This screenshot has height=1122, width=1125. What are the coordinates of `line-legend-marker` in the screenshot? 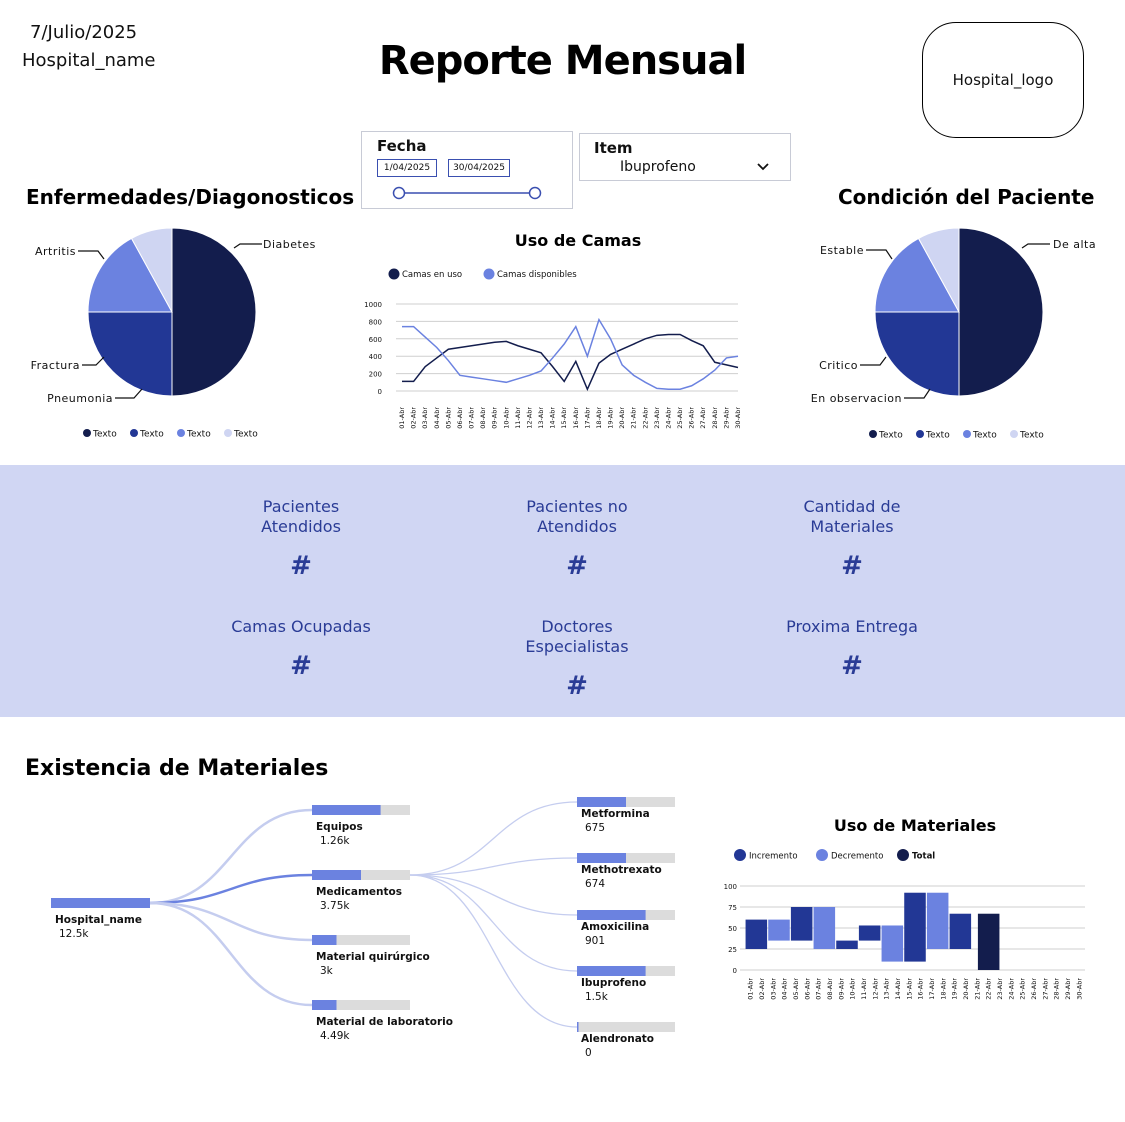 It's located at (489, 274).